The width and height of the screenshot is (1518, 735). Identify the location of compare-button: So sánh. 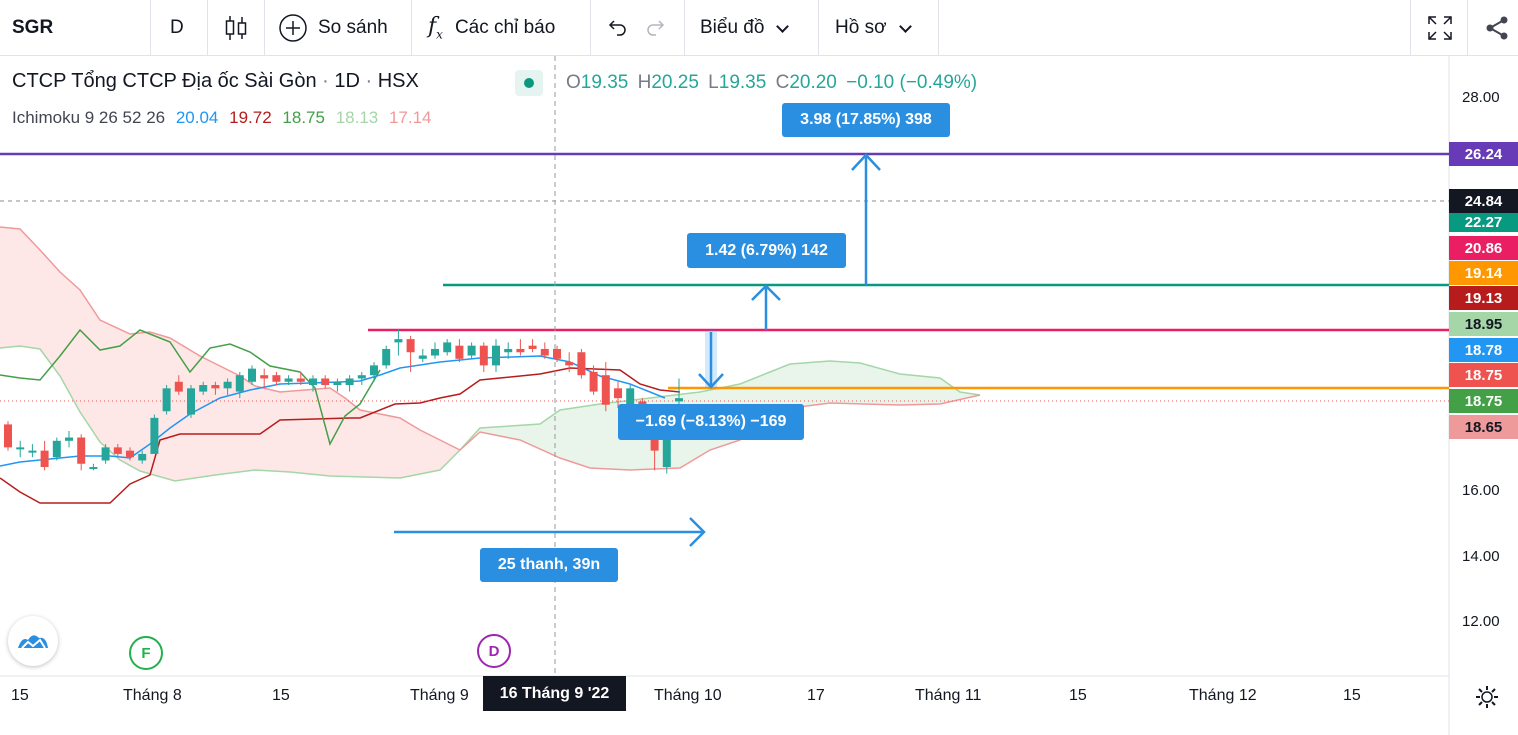
(333, 28).